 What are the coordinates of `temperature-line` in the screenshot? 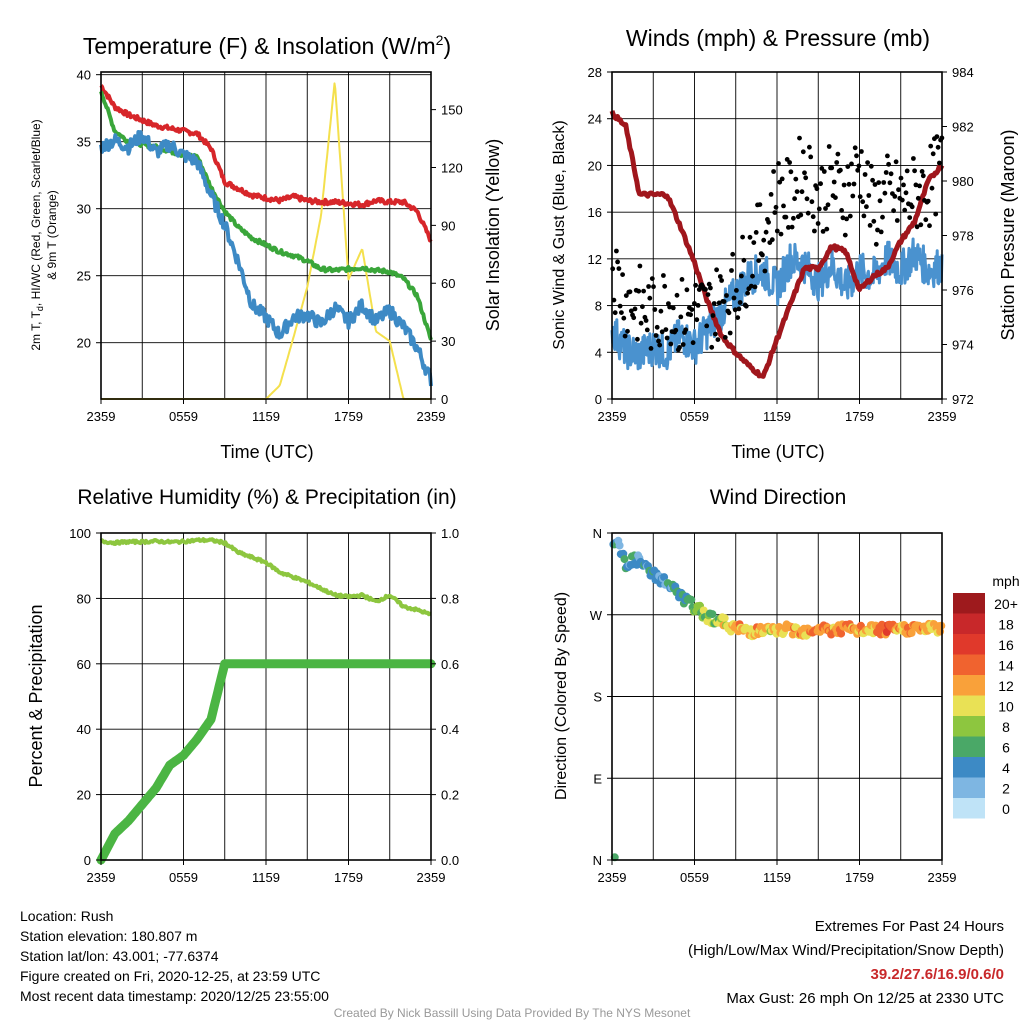 It's located at (266, 163).